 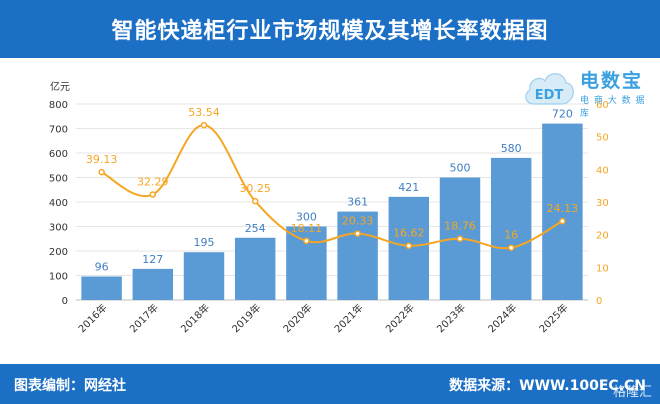 What do you see at coordinates (460, 226) in the screenshot?
I see `growth-value-label: 18.76` at bounding box center [460, 226].